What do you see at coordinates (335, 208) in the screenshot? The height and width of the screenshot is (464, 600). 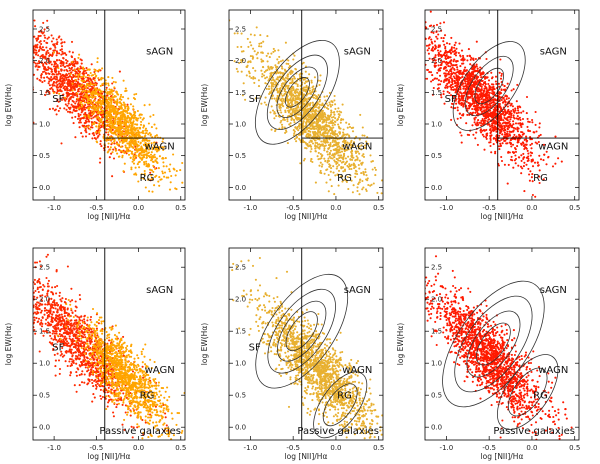 I see `x-tick-label: 0.0` at bounding box center [335, 208].